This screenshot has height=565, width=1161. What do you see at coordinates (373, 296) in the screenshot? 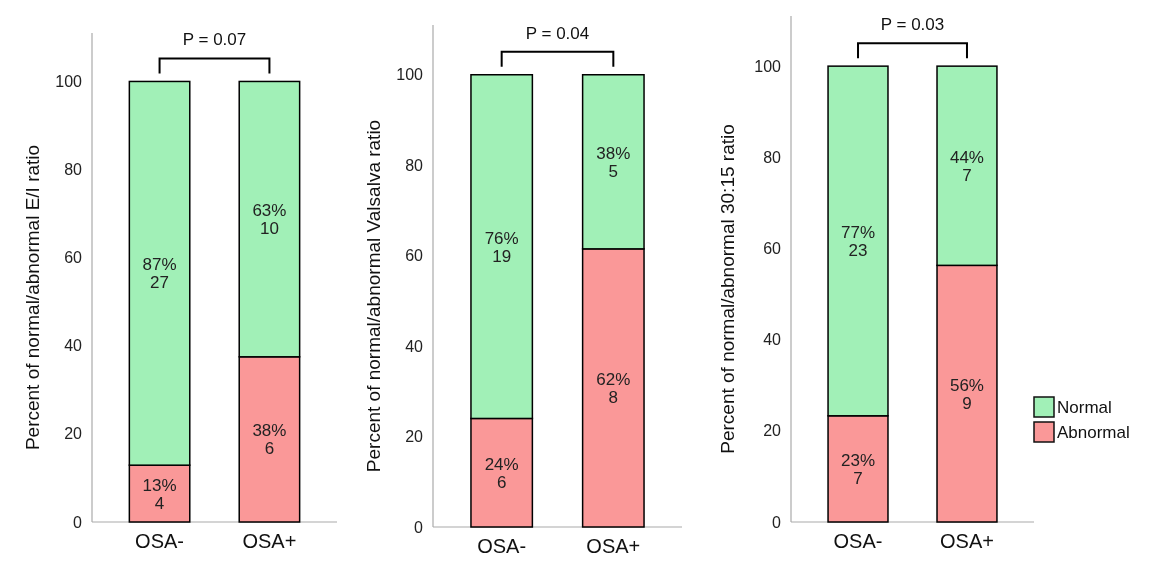
I see `y-axis-title: Percent of normal/abnormal Valsalva ratio` at bounding box center [373, 296].